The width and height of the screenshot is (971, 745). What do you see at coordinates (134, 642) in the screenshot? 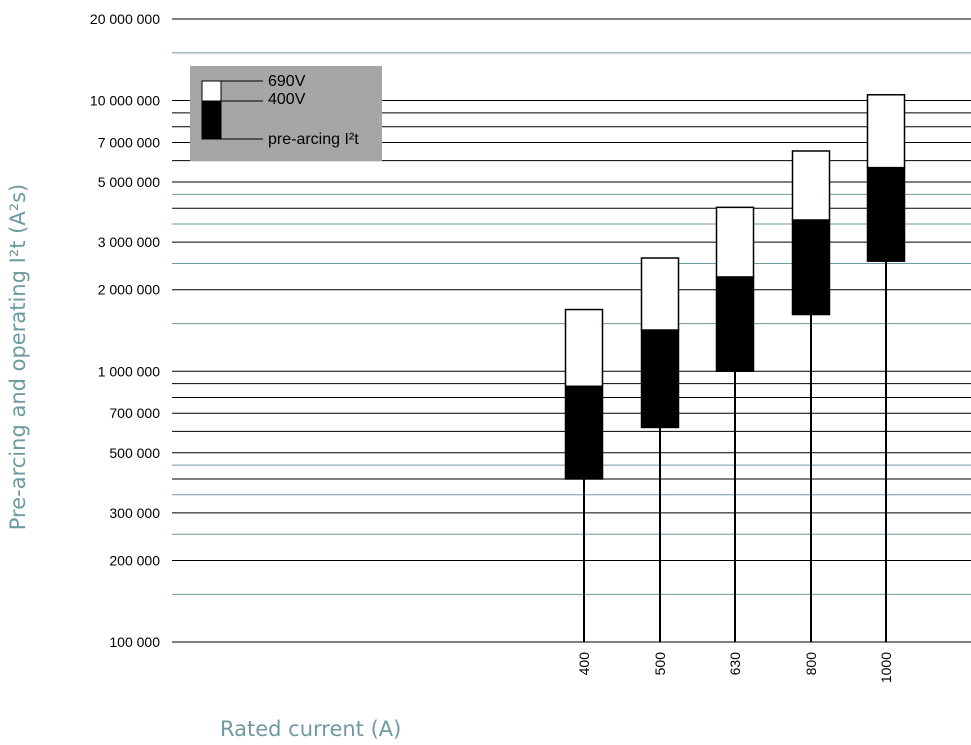
I see `y-tick-label: 100 000` at bounding box center [134, 642].